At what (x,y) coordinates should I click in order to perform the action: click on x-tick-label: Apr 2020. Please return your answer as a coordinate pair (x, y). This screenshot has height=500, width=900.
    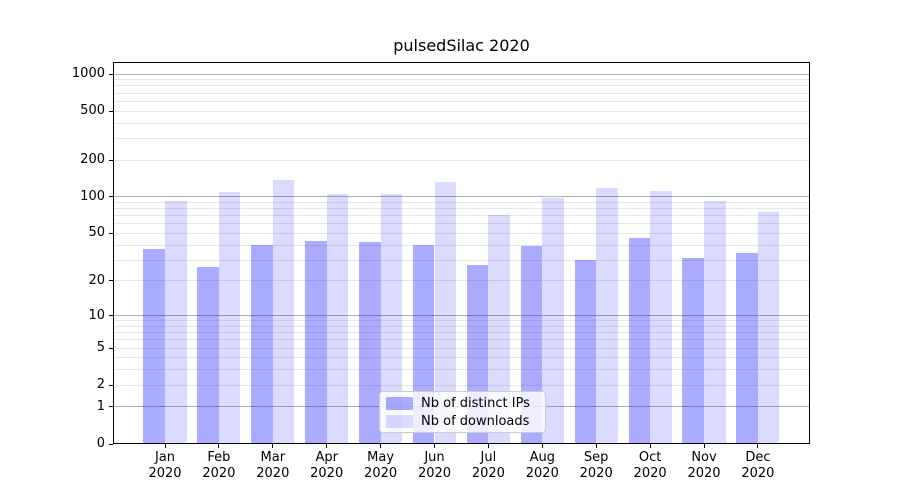
    Looking at the image, I should click on (327, 465).